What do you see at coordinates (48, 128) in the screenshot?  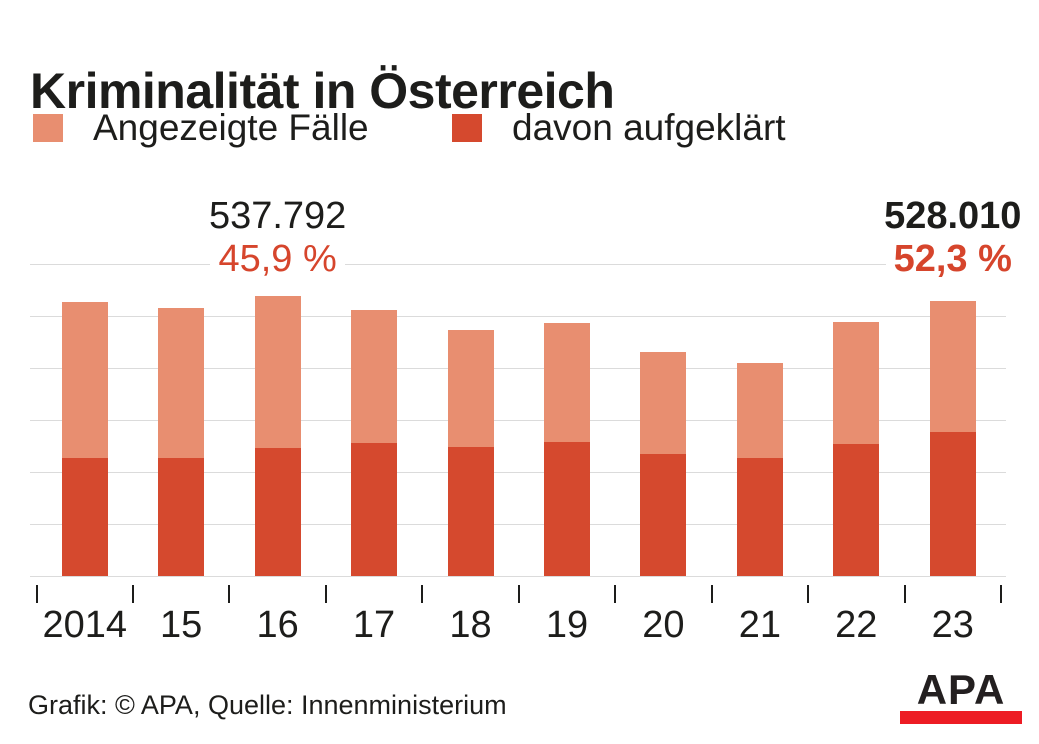 I see `legend-swatch-reported-icon` at bounding box center [48, 128].